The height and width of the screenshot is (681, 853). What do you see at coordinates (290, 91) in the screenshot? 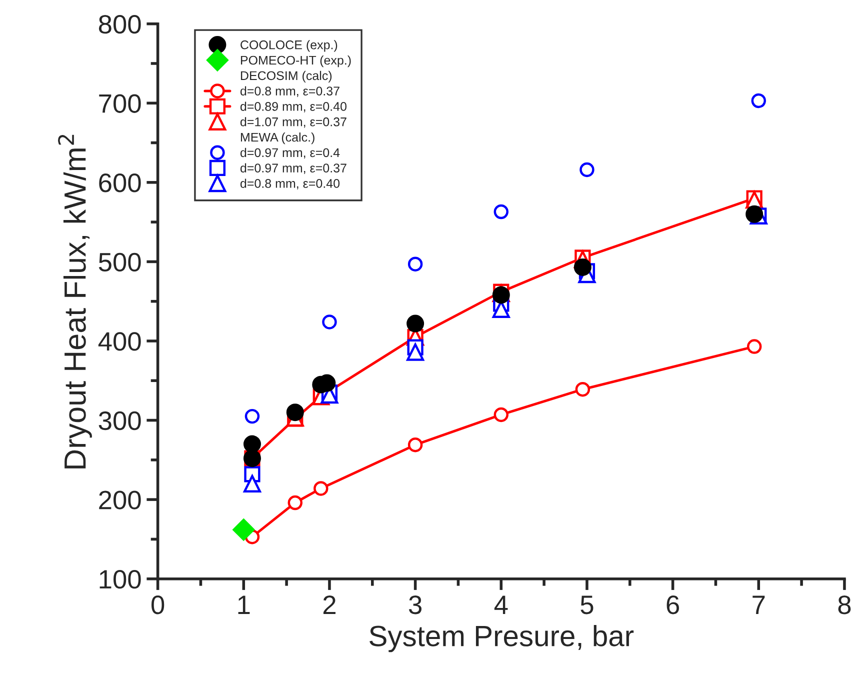
I see `legend-label: d=0.8 mm, ε=0.37` at bounding box center [290, 91].